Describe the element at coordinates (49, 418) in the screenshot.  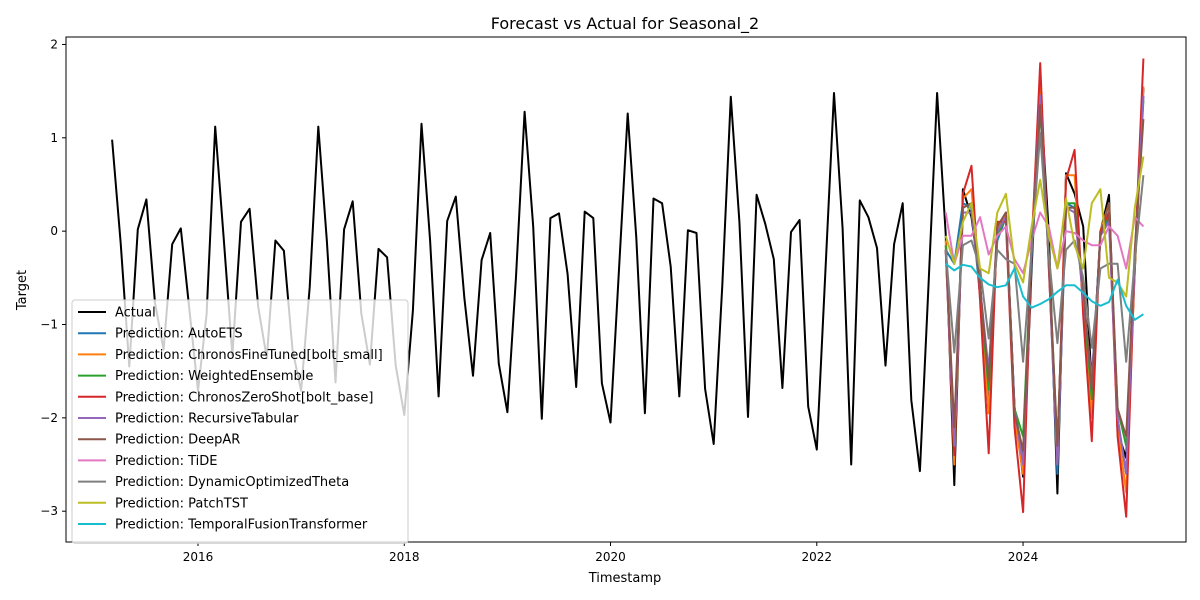
I see `y-tick-label: −2` at that location.